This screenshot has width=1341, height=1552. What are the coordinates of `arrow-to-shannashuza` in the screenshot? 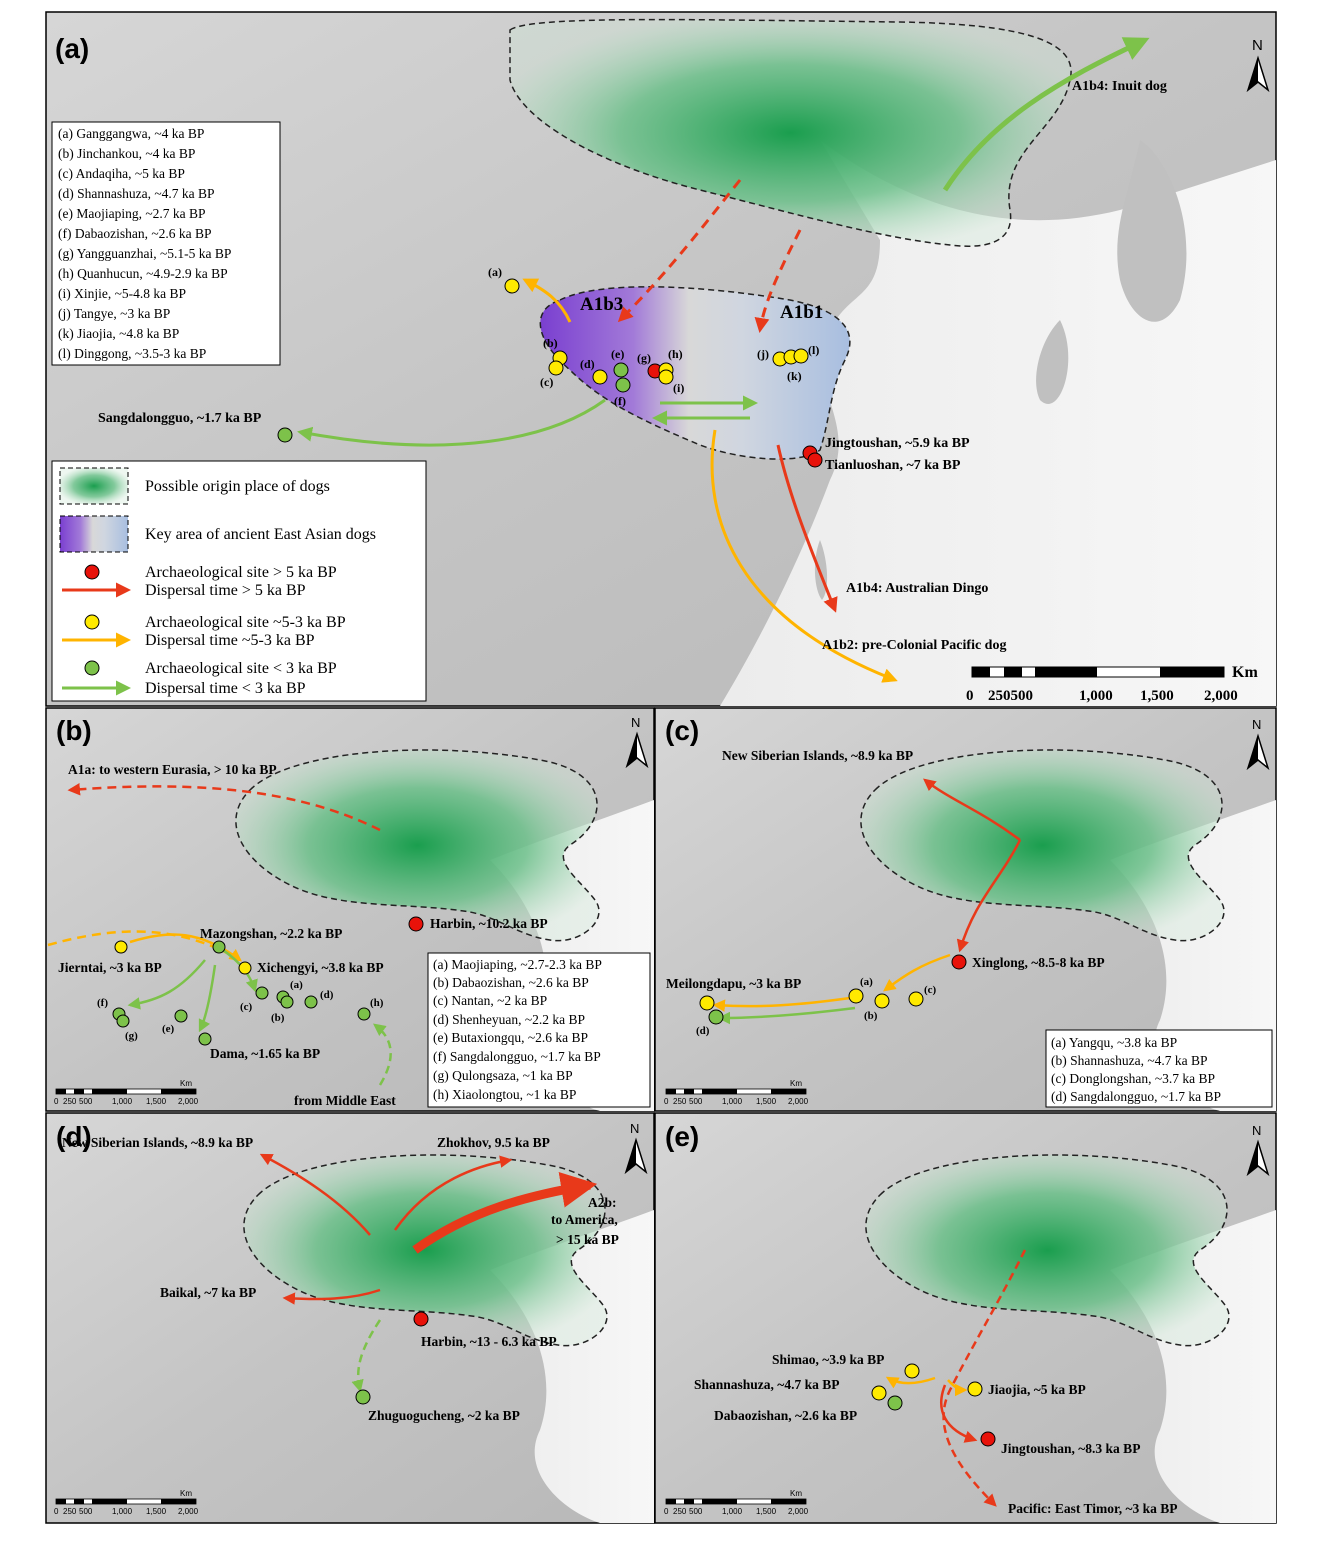 It's located at (910, 1382).